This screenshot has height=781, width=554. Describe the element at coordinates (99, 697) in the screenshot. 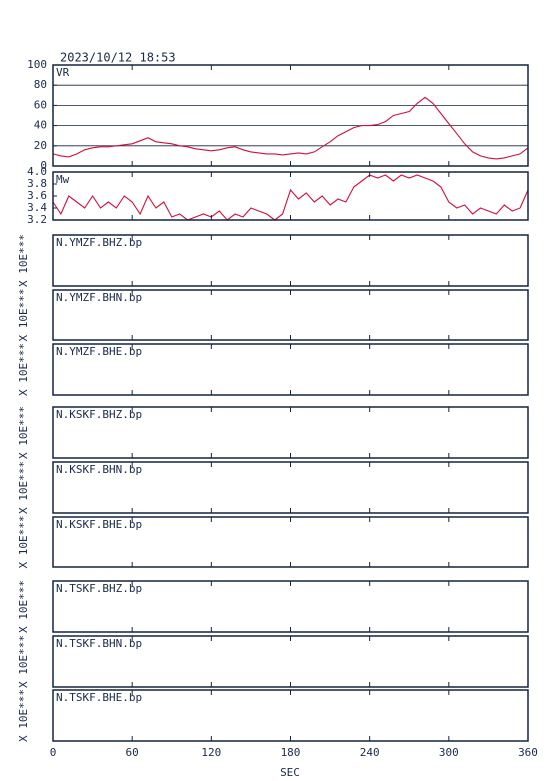

I see `trace-label: N.TSKF.BHE.bp` at that location.